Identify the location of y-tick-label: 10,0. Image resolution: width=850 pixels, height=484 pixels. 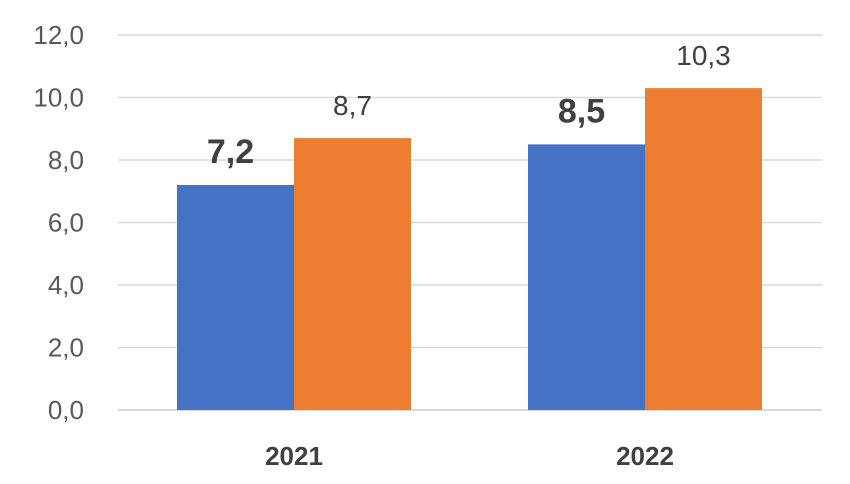
(58, 98).